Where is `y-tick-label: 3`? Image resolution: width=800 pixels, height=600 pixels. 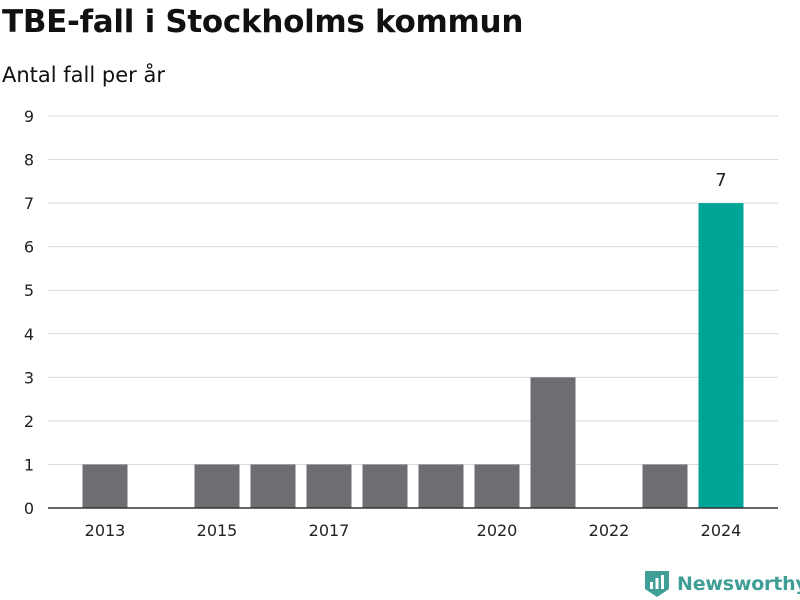 y-tick-label: 3 is located at coordinates (29, 377).